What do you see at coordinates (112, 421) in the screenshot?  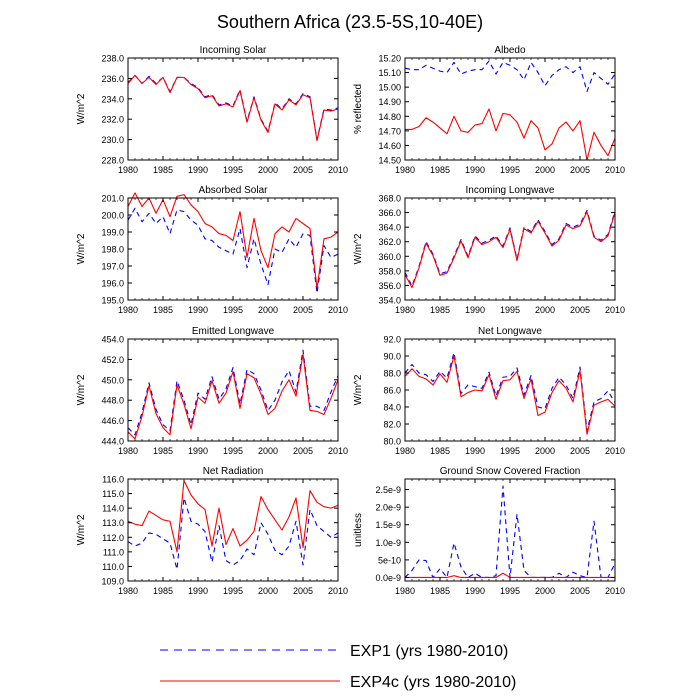 I see `y-tick-label: 446.0` at bounding box center [112, 421].